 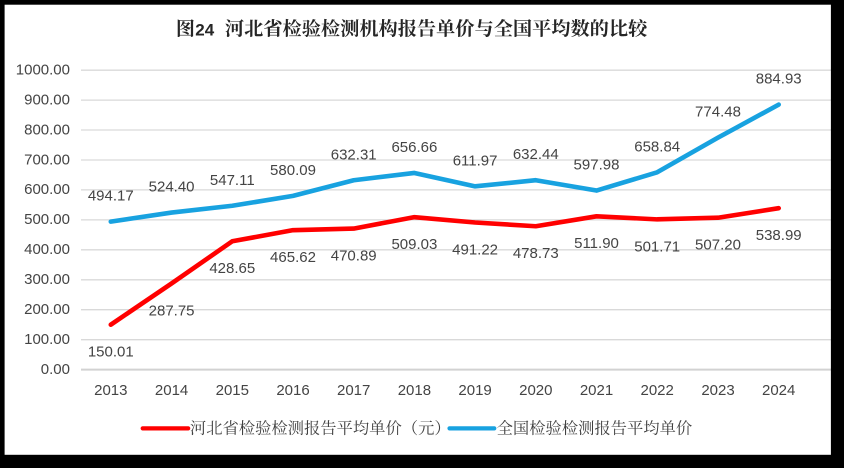 What do you see at coordinates (232, 180) in the screenshot?
I see `svg-text: 547.11` at bounding box center [232, 180].